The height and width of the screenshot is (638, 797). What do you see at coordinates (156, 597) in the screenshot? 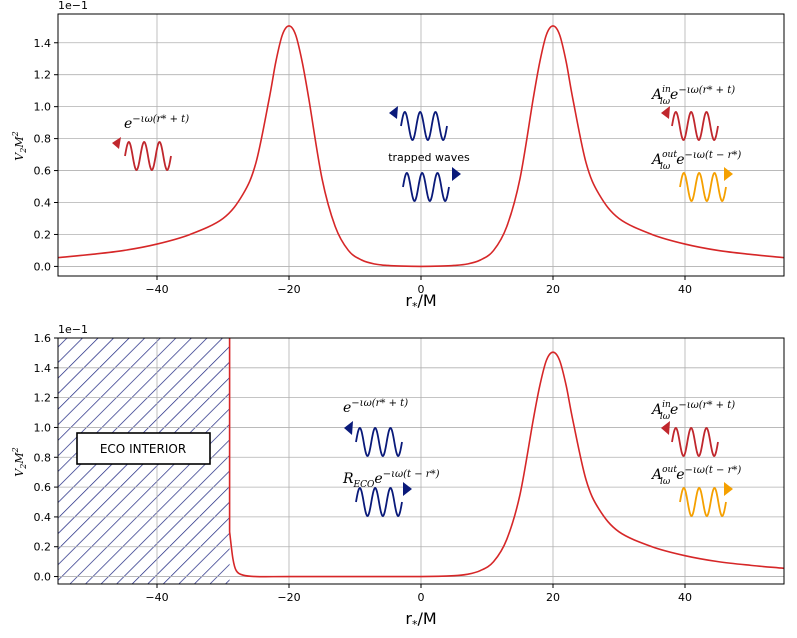
I see `bottom-x-tick-label: −40` at bounding box center [156, 597].